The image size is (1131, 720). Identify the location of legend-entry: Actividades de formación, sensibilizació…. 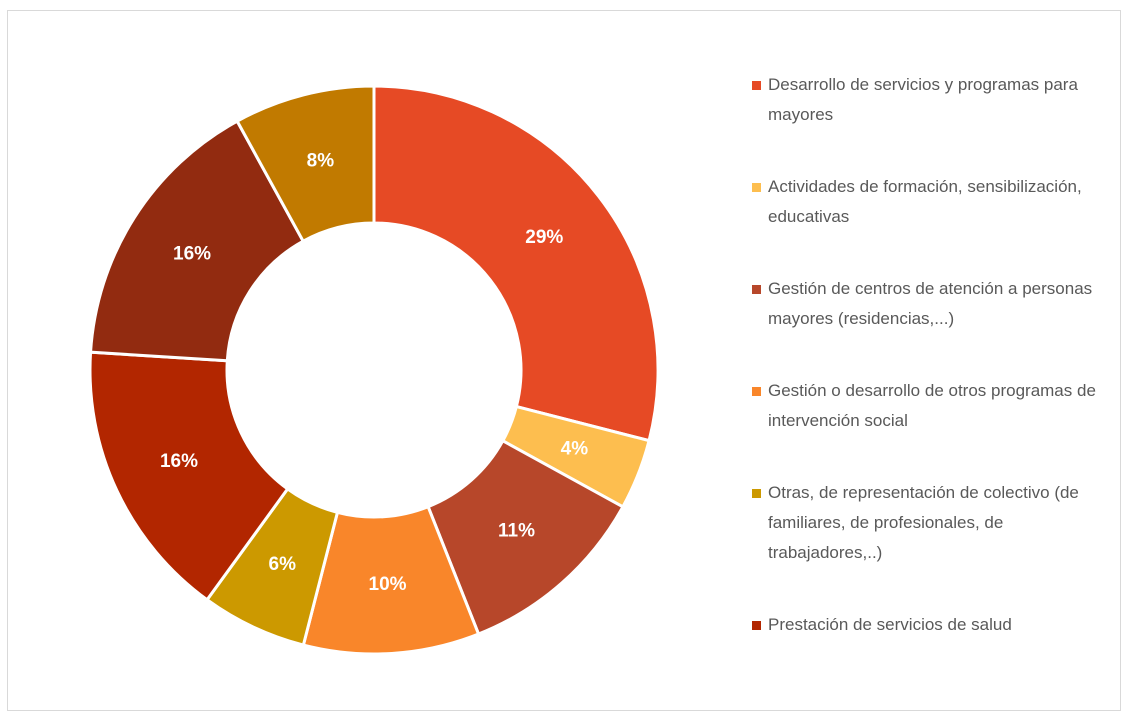
(927, 202).